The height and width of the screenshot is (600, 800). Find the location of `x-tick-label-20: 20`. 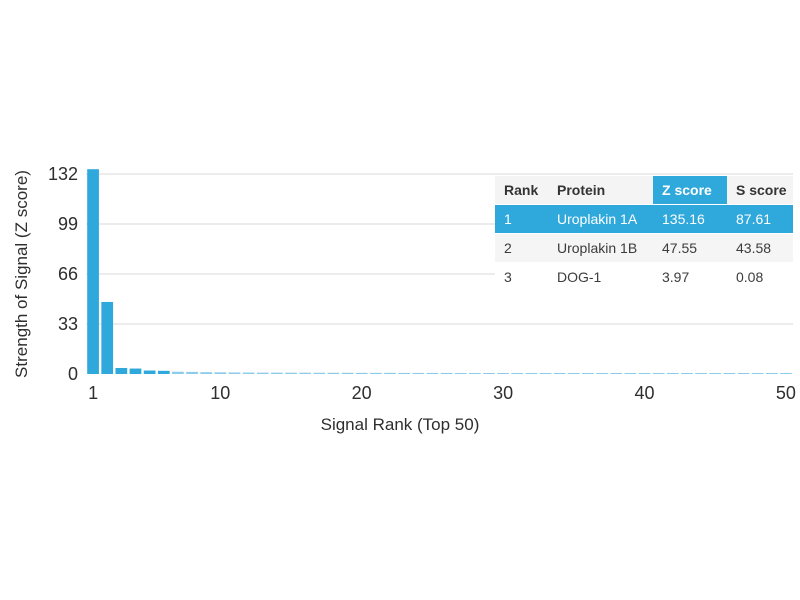

x-tick-label-20: 20 is located at coordinates (362, 393).